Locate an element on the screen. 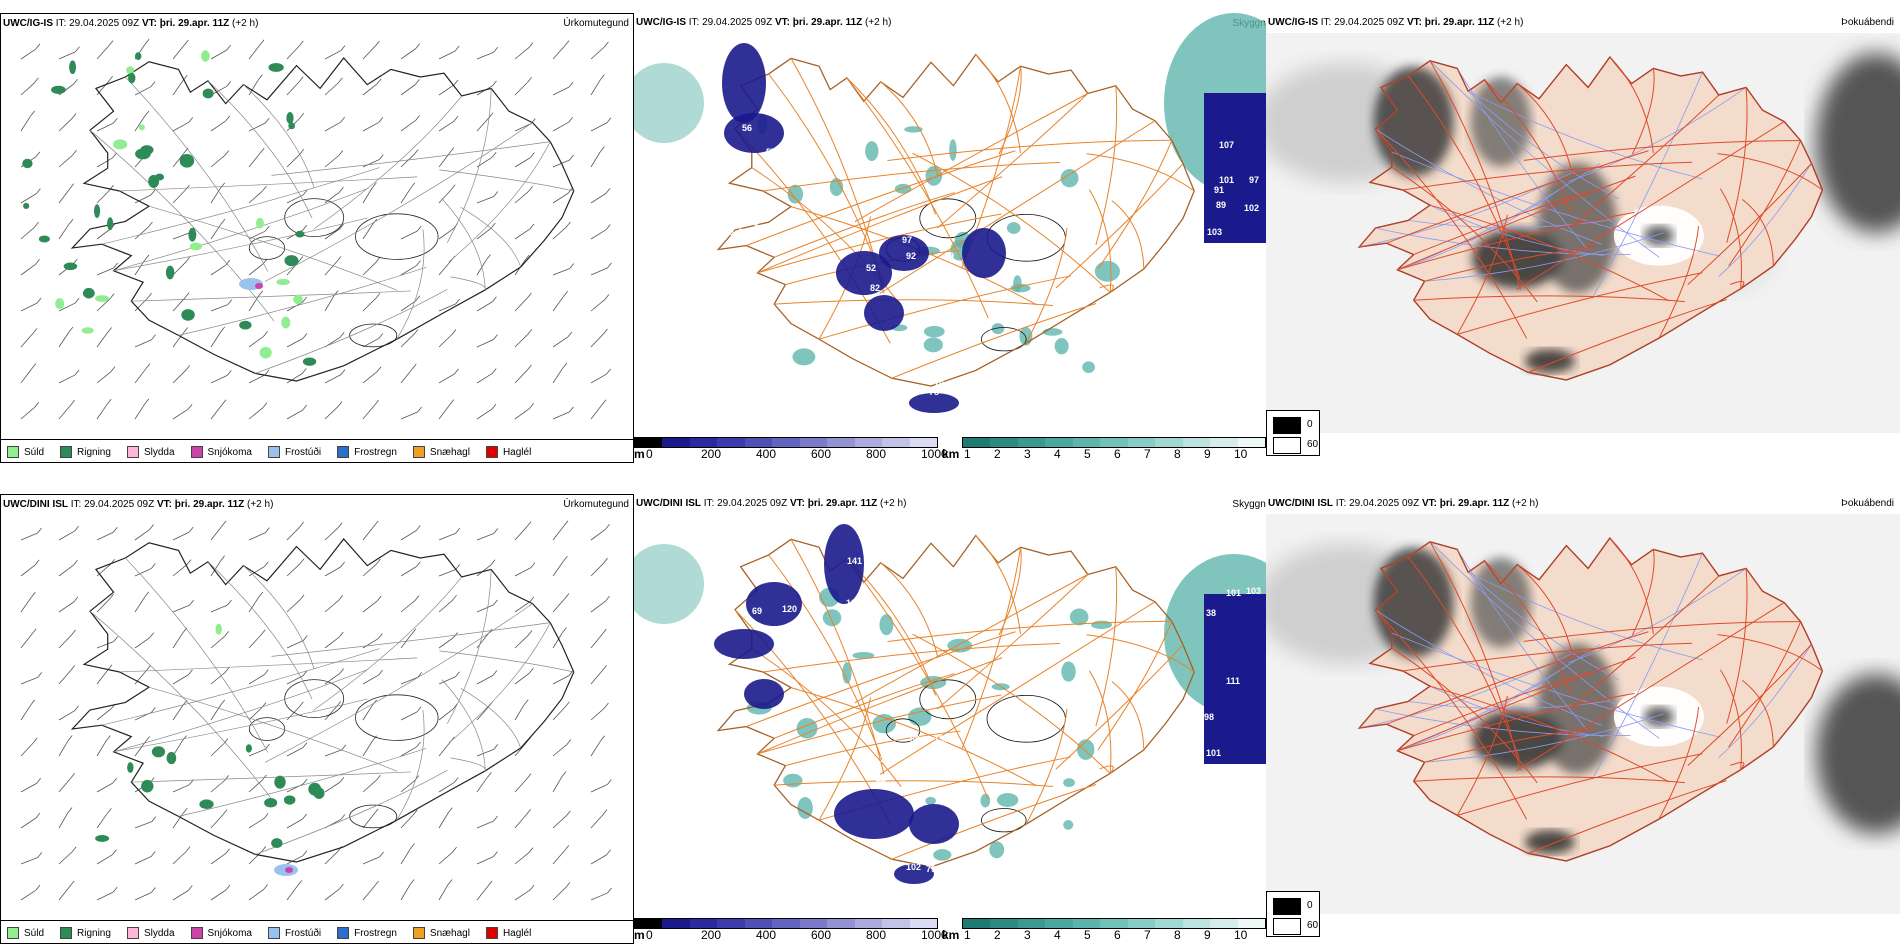 This screenshot has width=1900, height=950. ceiling-label: 103 is located at coordinates (1253, 591).